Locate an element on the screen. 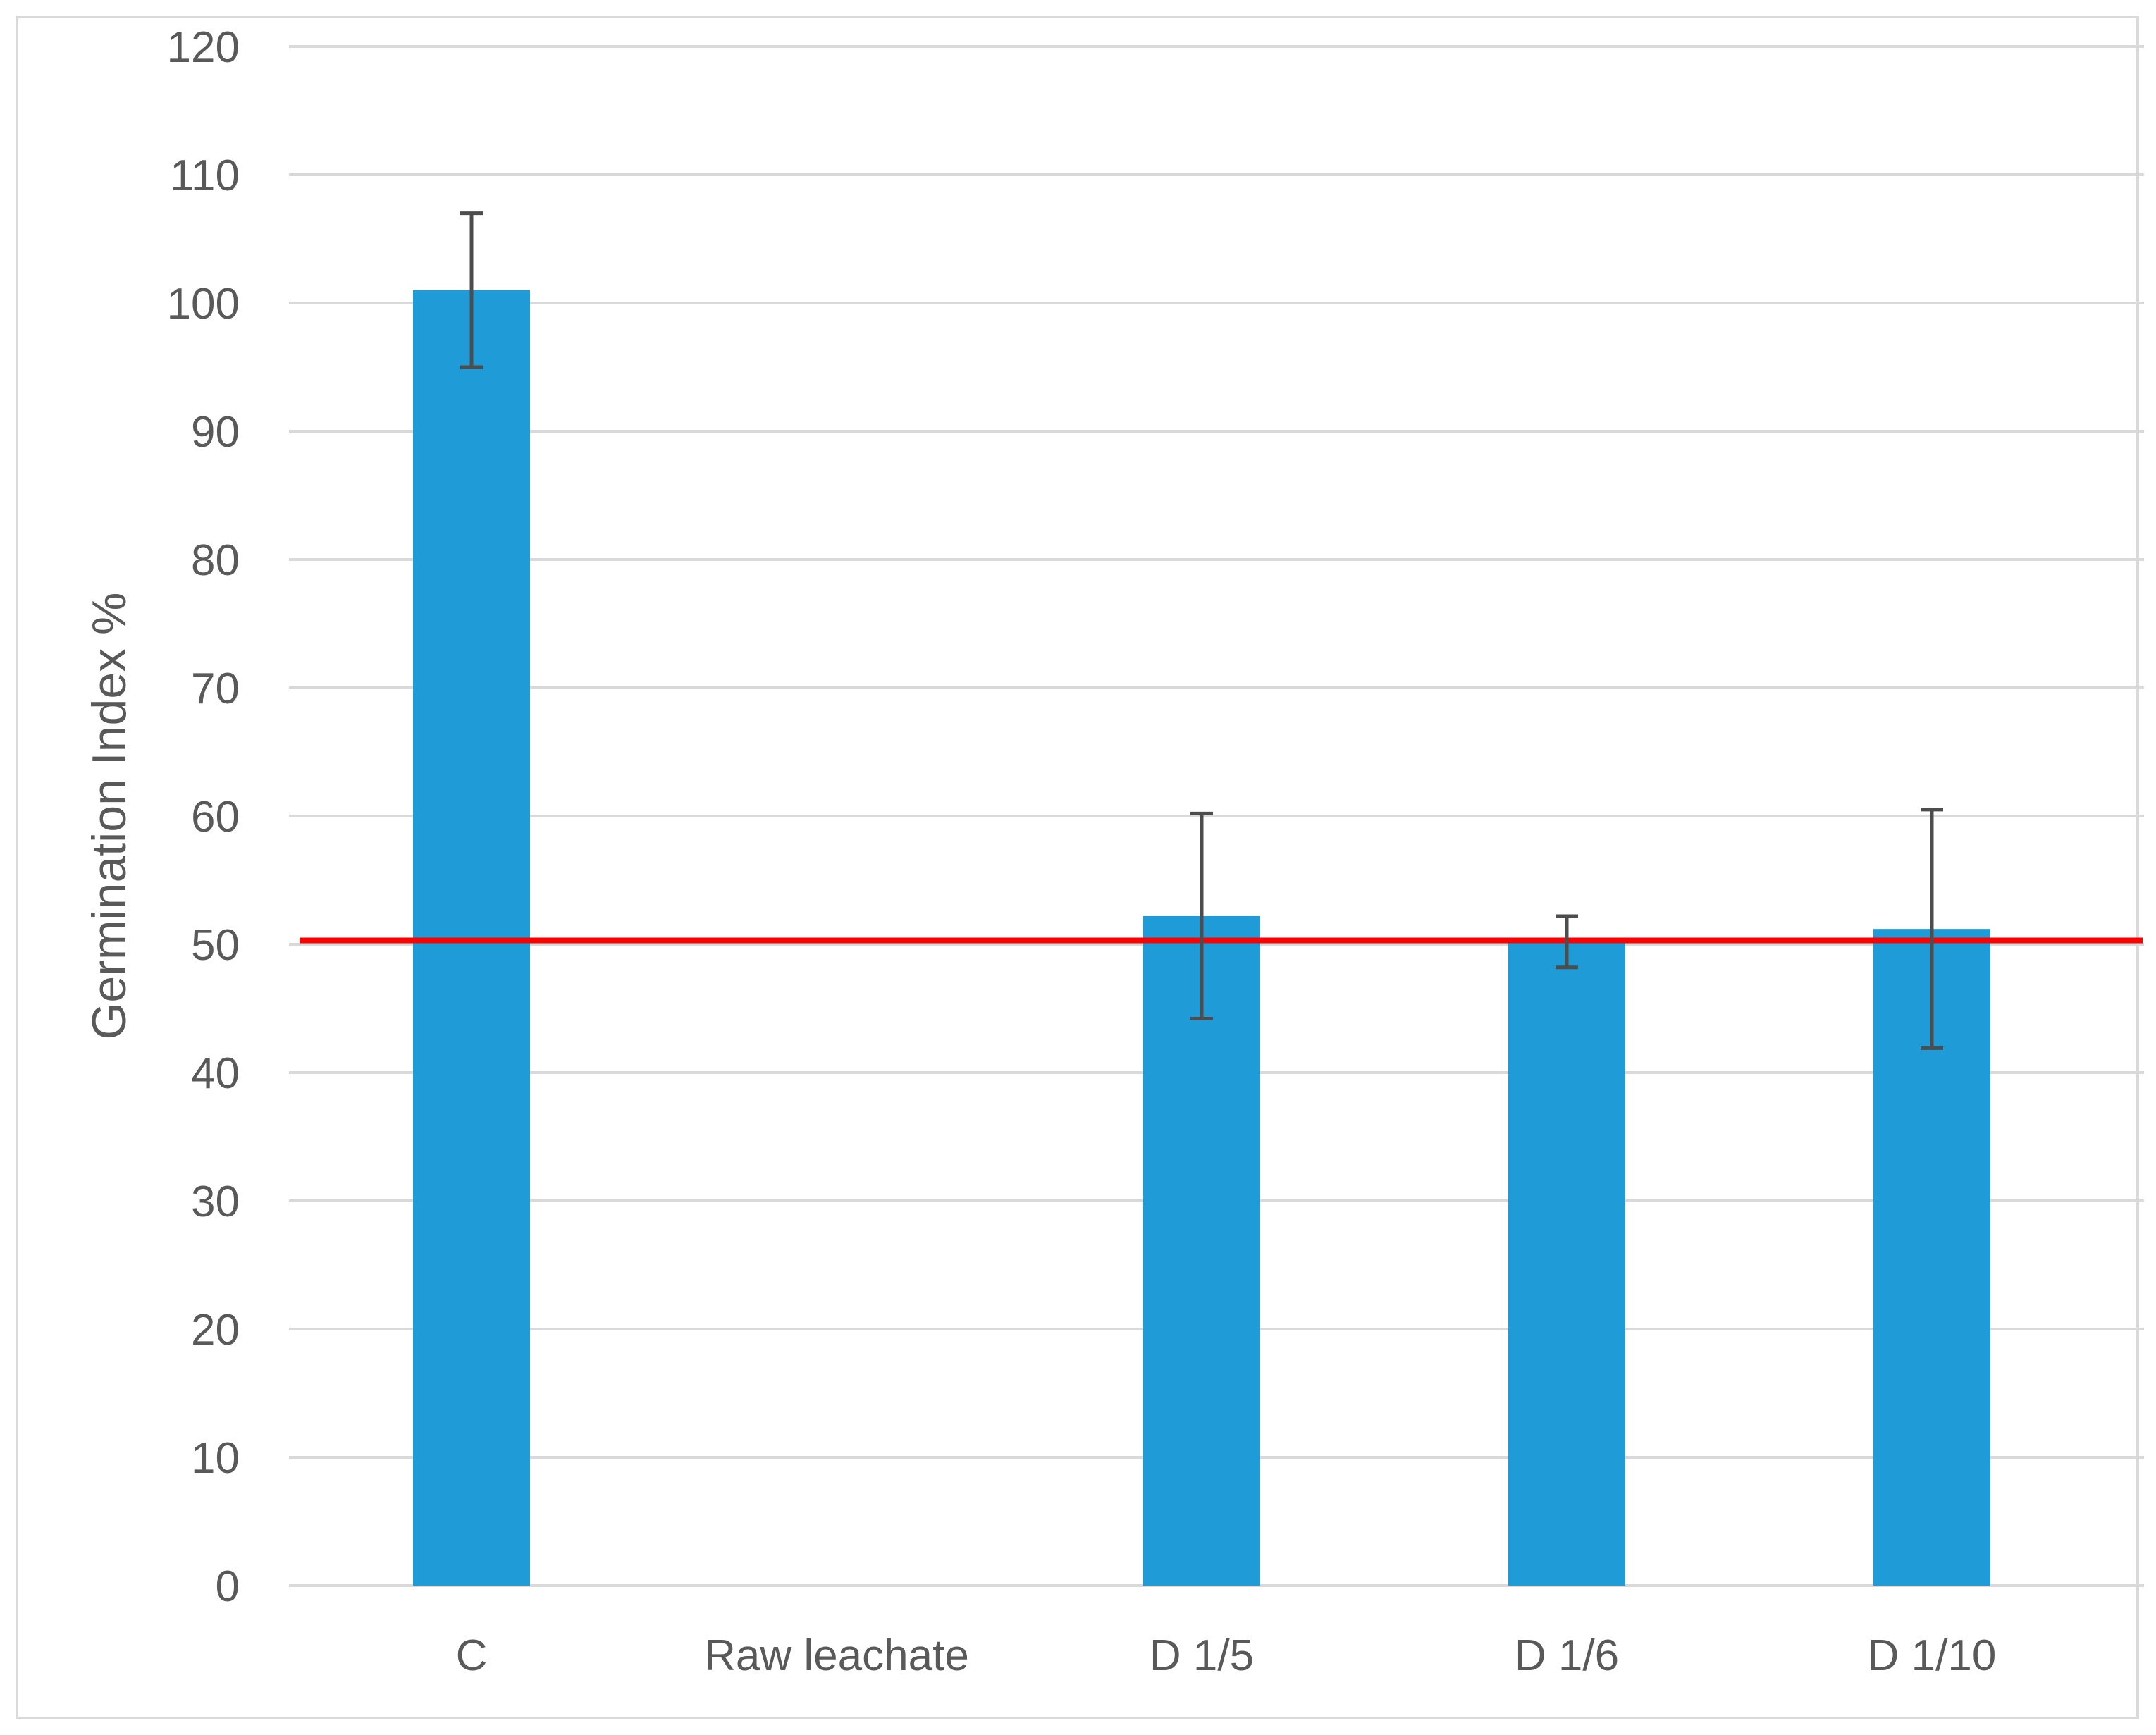 This screenshot has width=2156, height=1735. y-tick-label: 100 is located at coordinates (203, 304).